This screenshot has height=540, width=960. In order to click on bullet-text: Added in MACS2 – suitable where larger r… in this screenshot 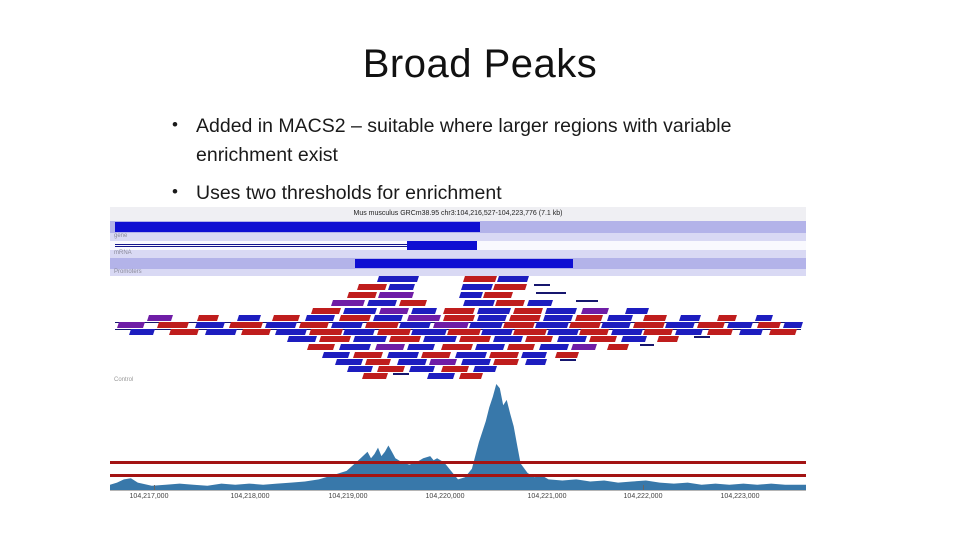, I will do `click(464, 141)`.